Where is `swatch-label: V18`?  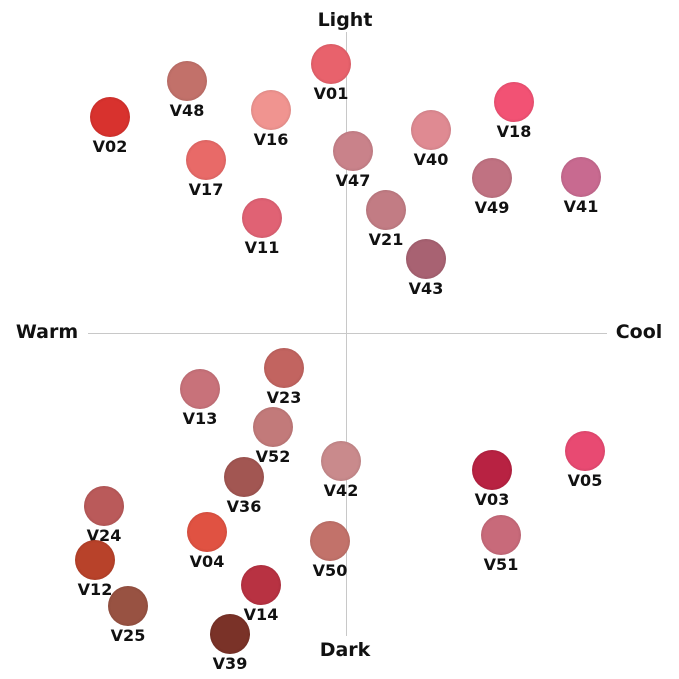 swatch-label: V18 is located at coordinates (514, 131).